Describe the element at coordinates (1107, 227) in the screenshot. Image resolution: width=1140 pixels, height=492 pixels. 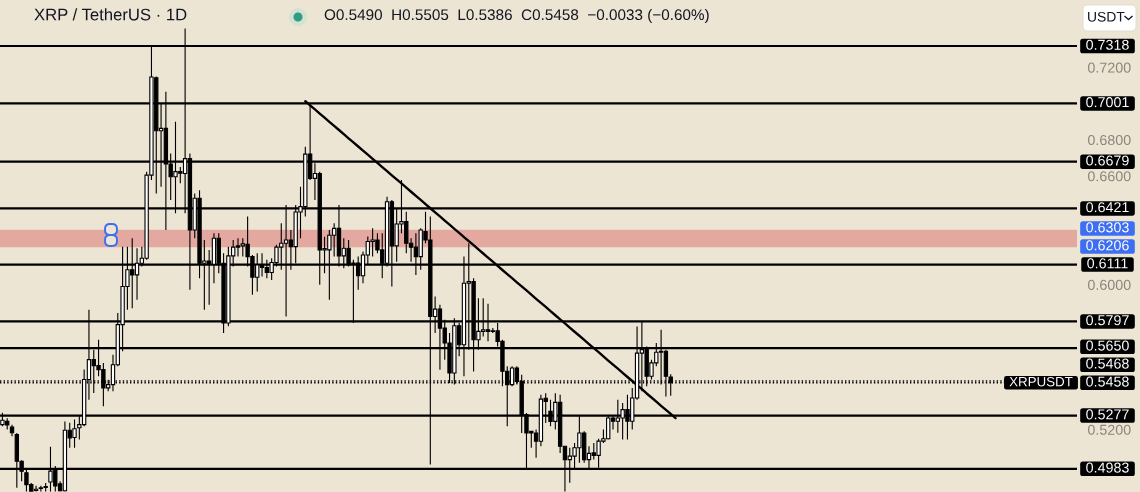
I see `text: 0.6303` at that location.